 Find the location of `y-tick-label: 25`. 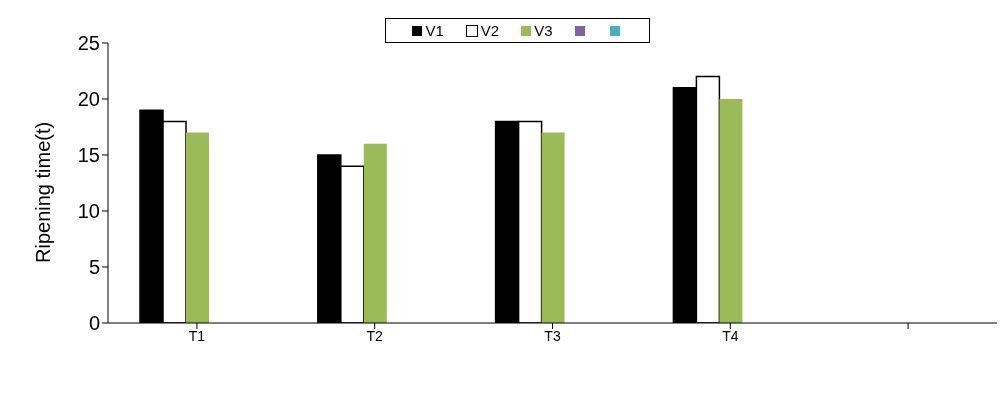

y-tick-label: 25 is located at coordinates (88, 43).